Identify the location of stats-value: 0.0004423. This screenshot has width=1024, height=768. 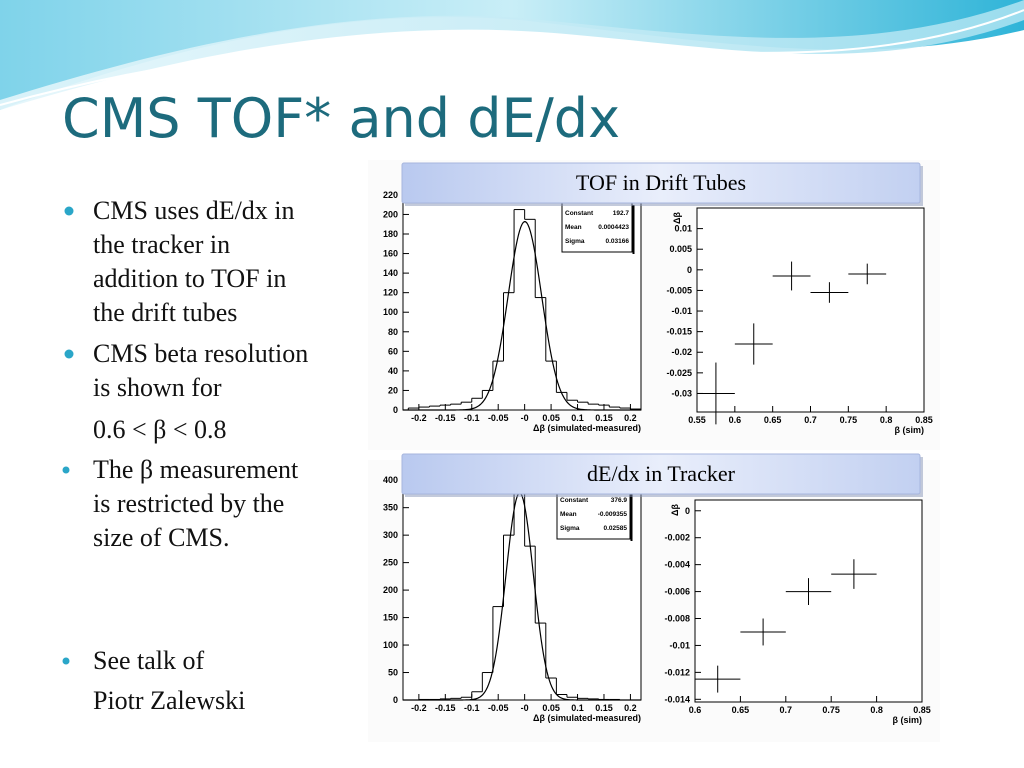
(613, 227).